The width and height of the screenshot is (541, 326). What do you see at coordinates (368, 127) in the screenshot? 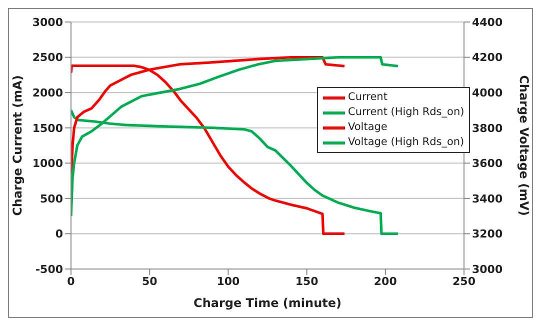
I see `legend-label: Voltage` at bounding box center [368, 127].